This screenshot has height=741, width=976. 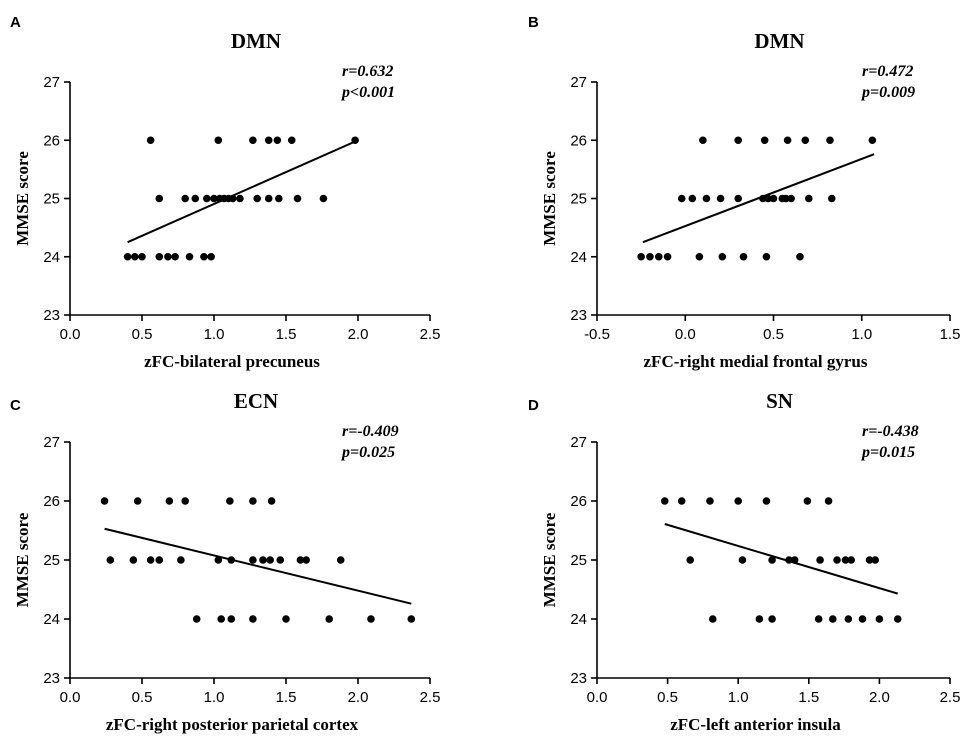 I want to click on stat-annotation: p=0.009, so click(x=887, y=92).